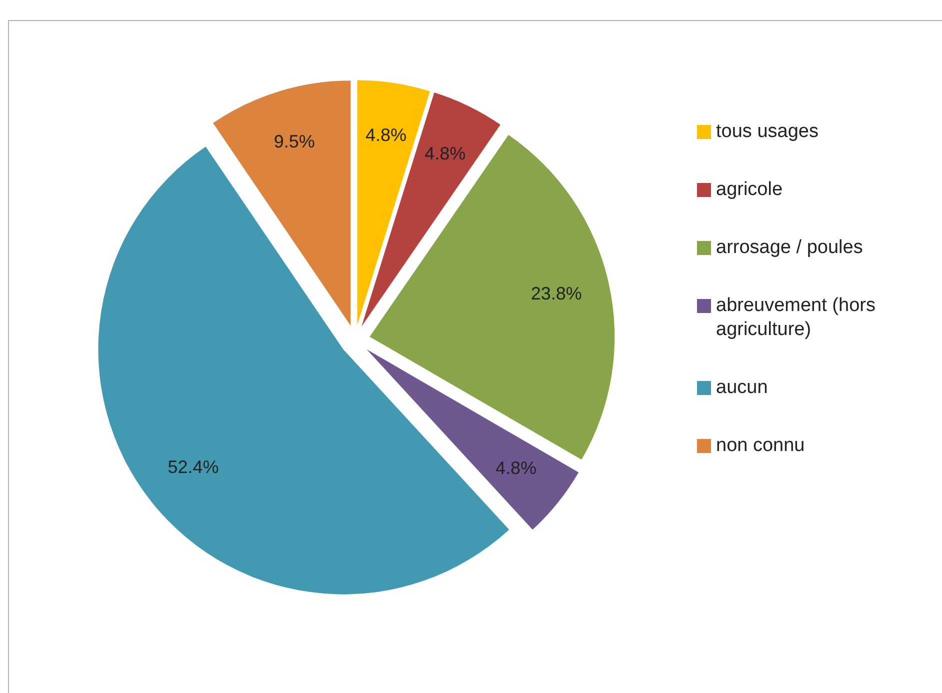 The image size is (942, 693). What do you see at coordinates (760, 446) in the screenshot?
I see `legend-label: non connu` at bounding box center [760, 446].